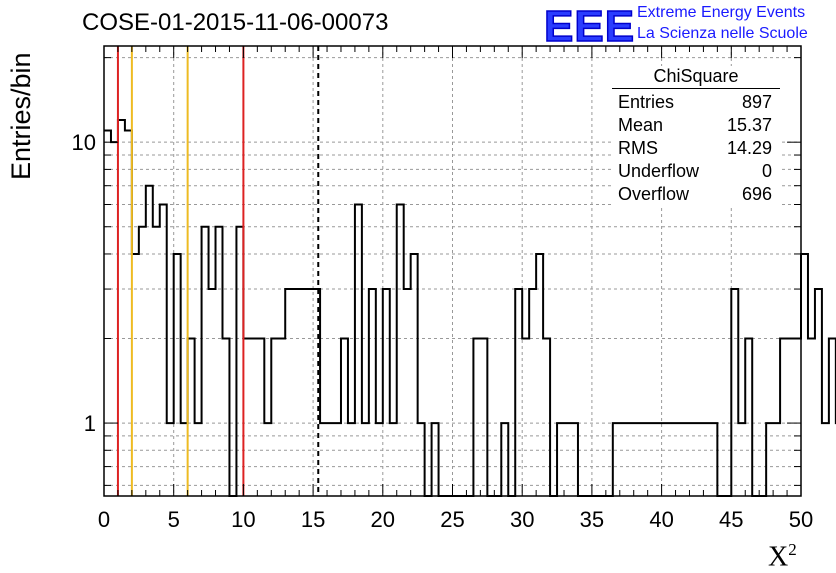 The image size is (836, 573). Describe the element at coordinates (696, 125) in the screenshot. I see `stats-row-mean: Mean 15.37` at that location.